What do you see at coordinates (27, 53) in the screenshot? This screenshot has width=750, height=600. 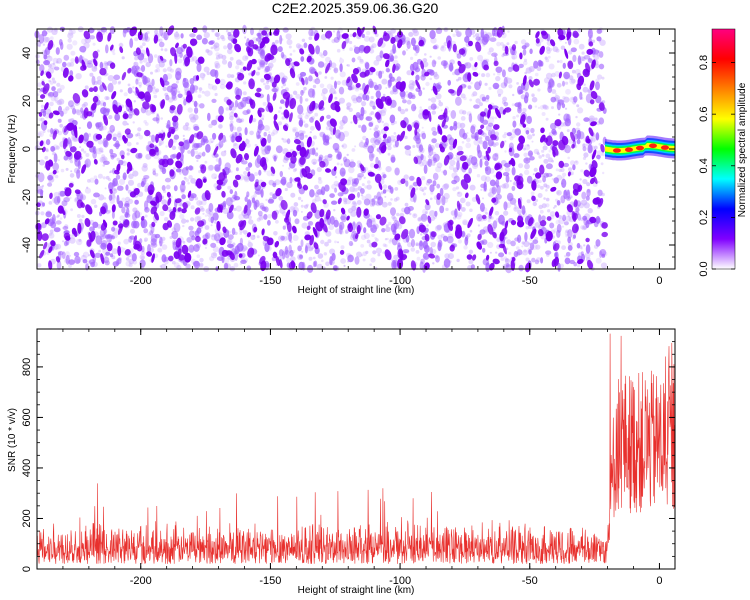 I see `y-tick-label: 40` at bounding box center [27, 53].